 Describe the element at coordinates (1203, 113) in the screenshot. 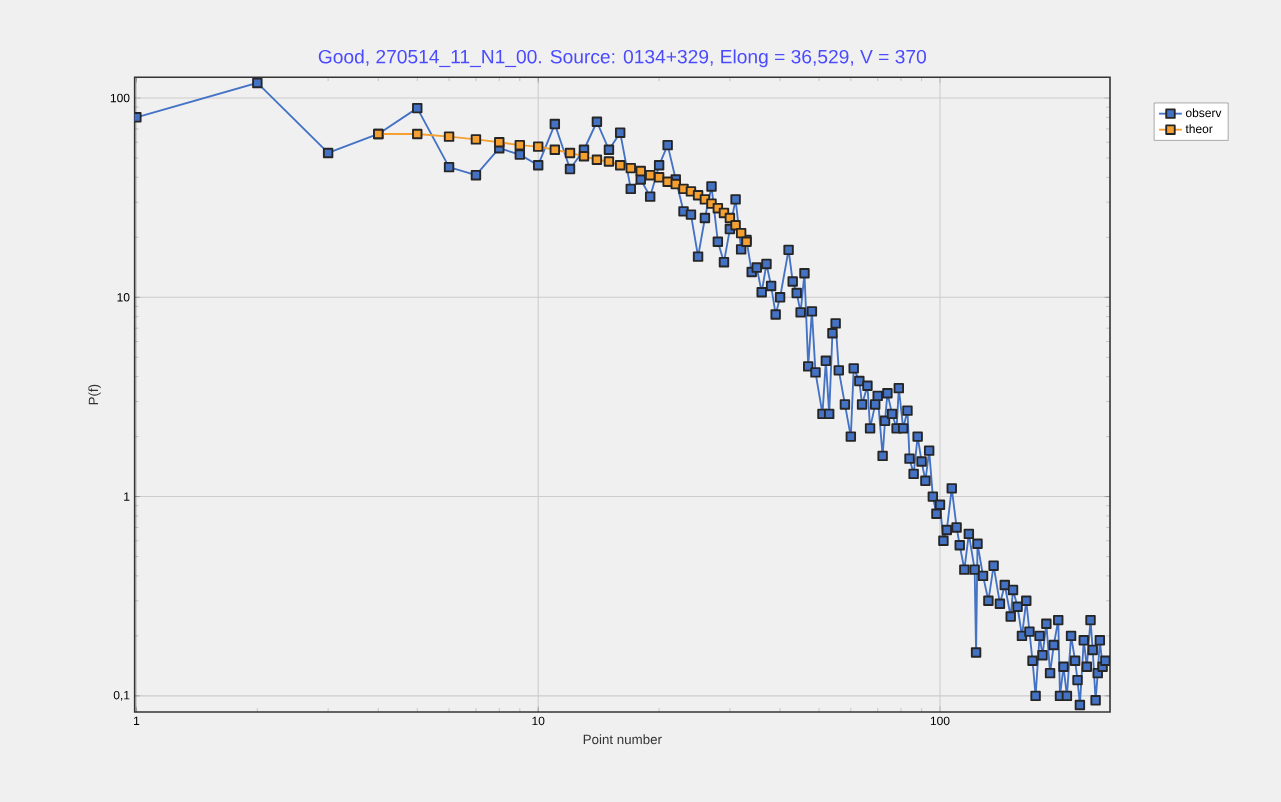

I see `legend-label: observ` at that location.